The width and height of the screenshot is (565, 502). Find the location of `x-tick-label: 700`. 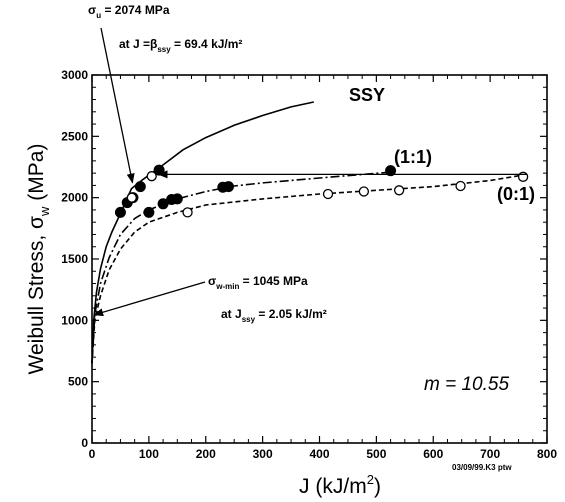

x-tick-label: 700 is located at coordinates (490, 454).